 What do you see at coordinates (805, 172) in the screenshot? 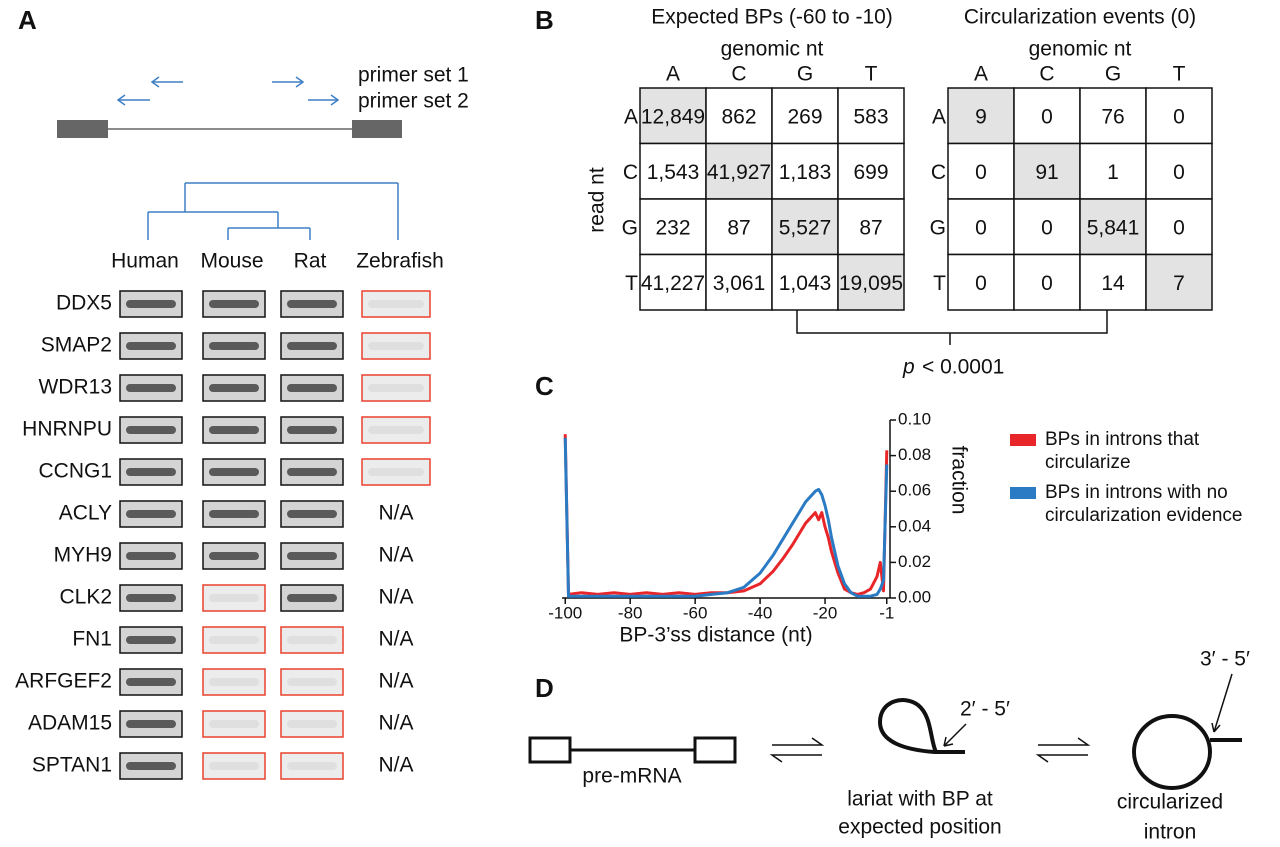
I see `cell-value: 1,183` at bounding box center [805, 172].